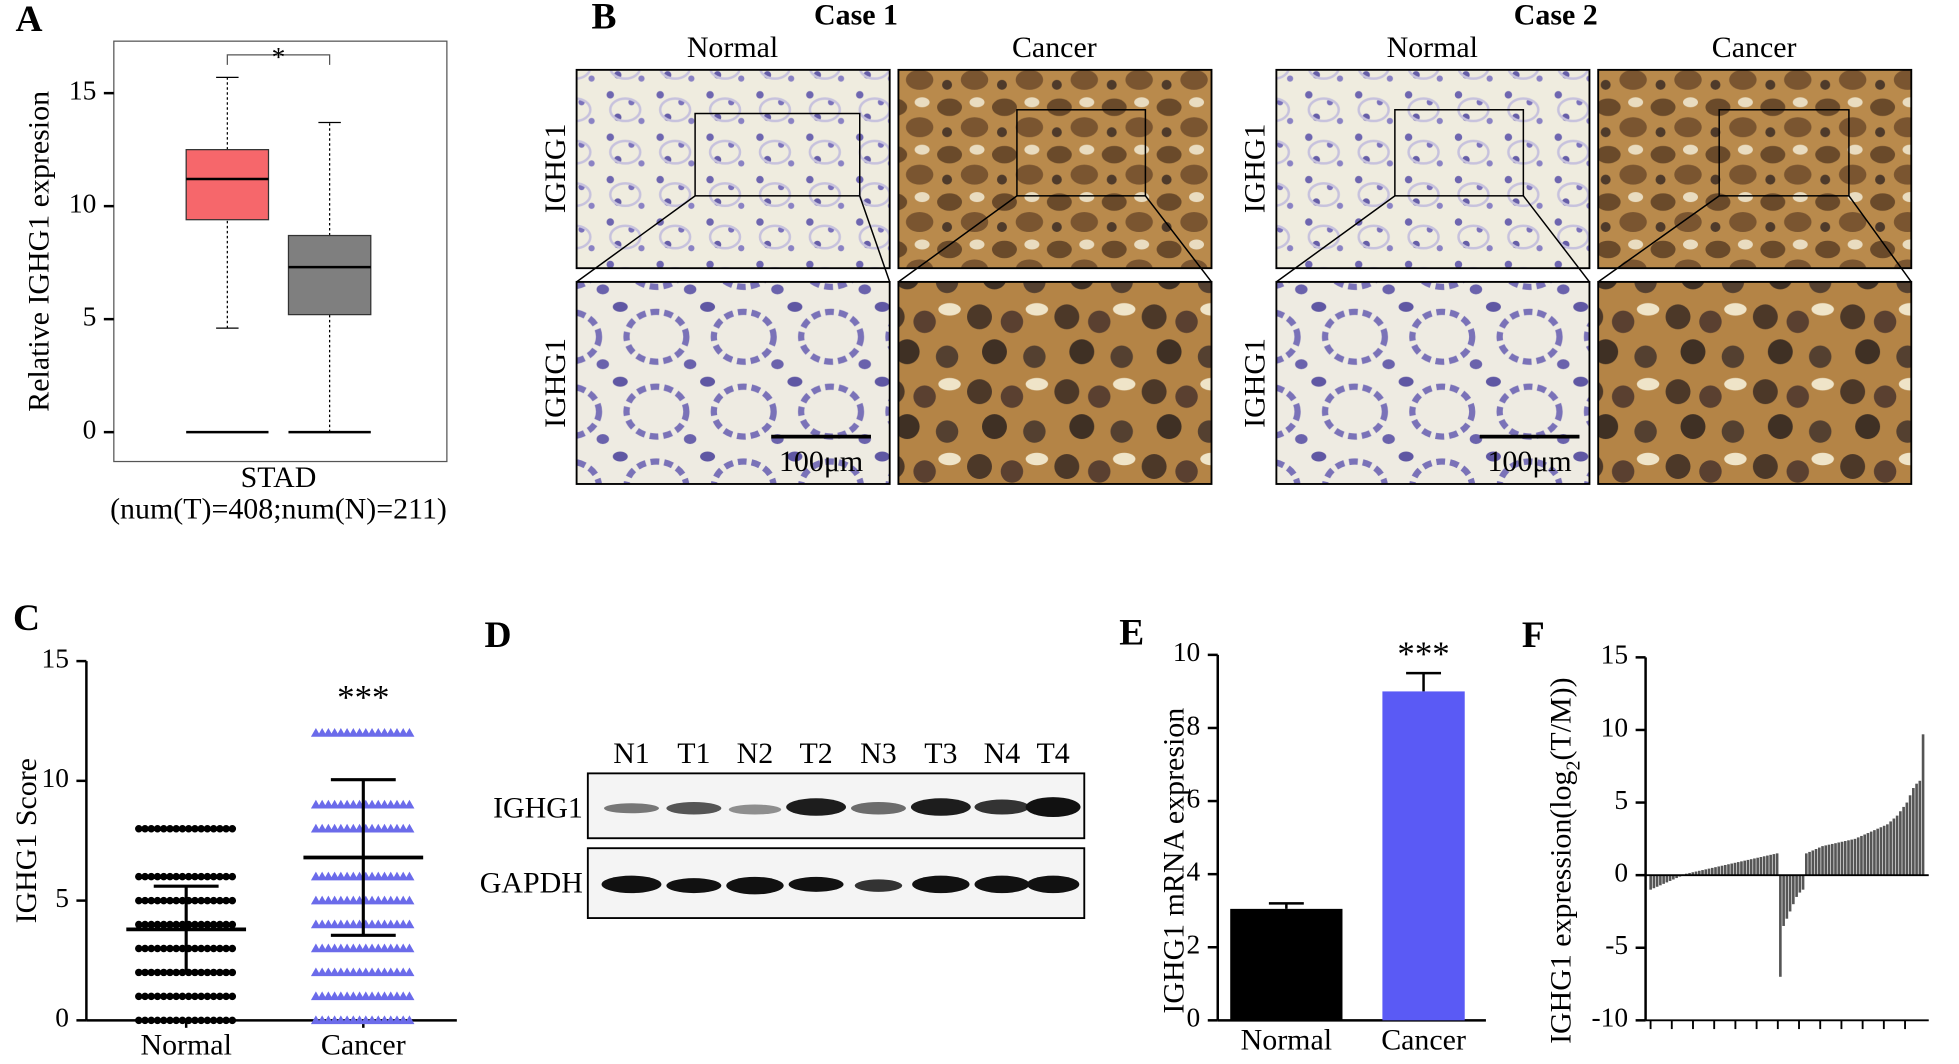 The width and height of the screenshot is (1959, 1064). I want to click on y-tick-label: -10, so click(1610, 1018).